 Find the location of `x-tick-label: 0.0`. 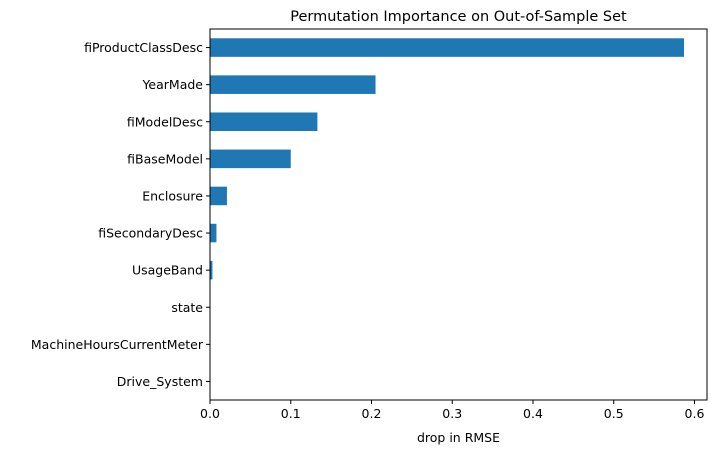

x-tick-label: 0.0 is located at coordinates (210, 413).